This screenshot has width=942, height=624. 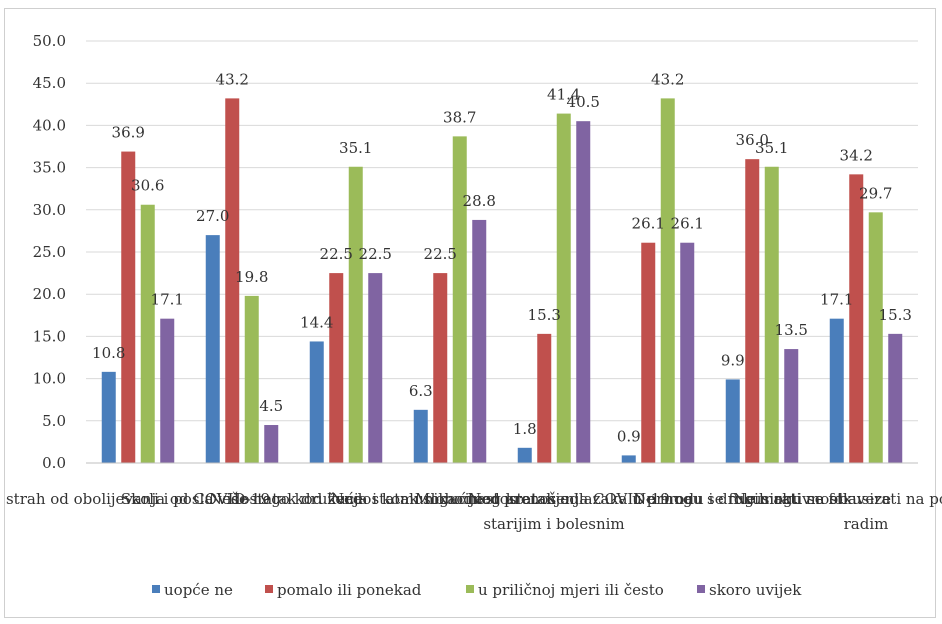 I want to click on x-tick-label: Mogućnost prenošenja COVID-19 na, so click(x=554, y=499).